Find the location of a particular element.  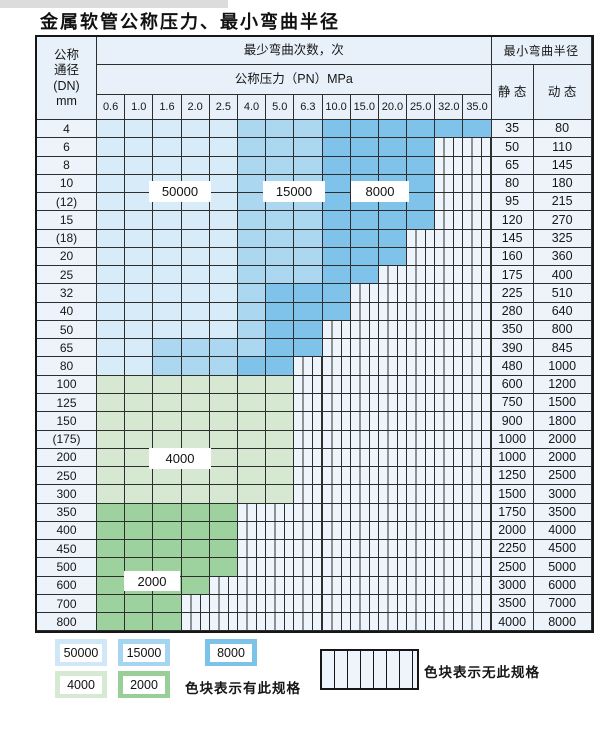

pressure-header-cell: 2.5 is located at coordinates (223, 107).